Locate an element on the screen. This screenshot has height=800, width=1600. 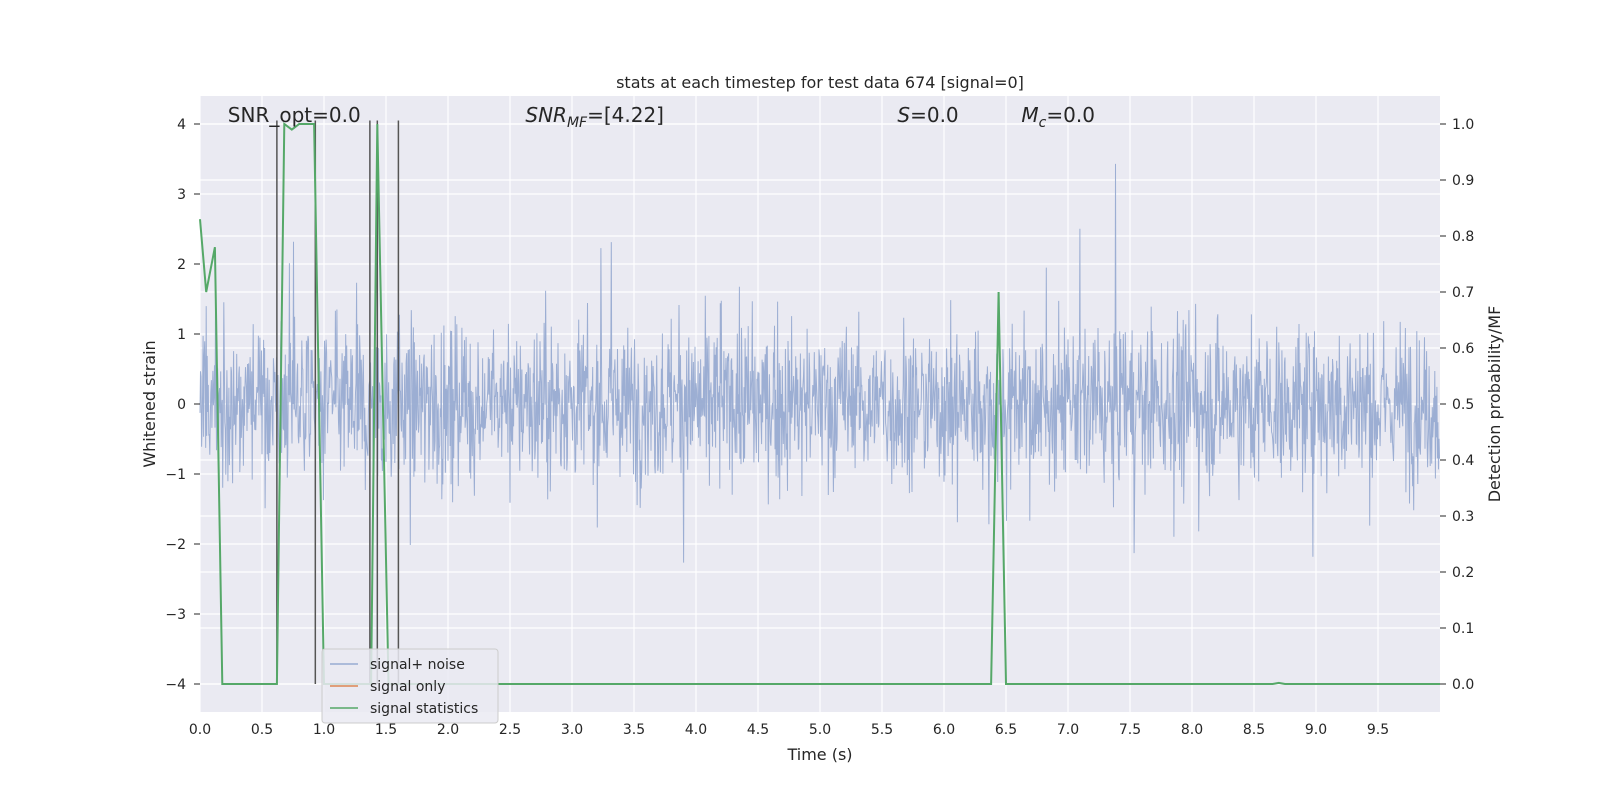
annotation-text: Mc=0.0 is located at coordinates (1058, 117).